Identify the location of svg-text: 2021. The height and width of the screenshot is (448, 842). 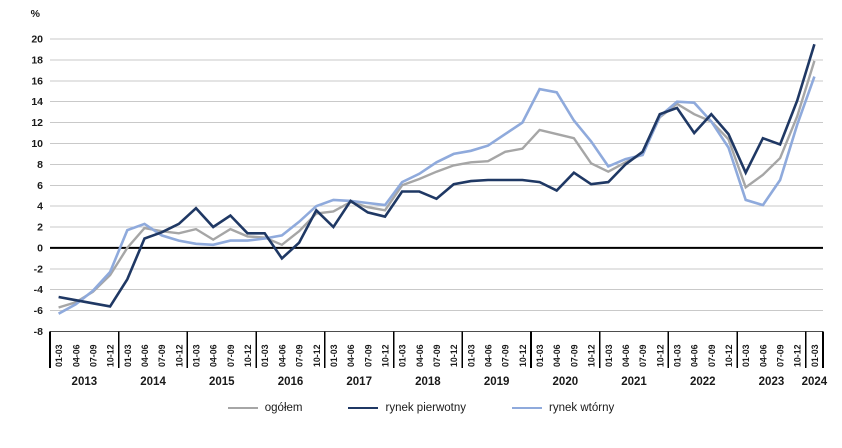
(634, 382).